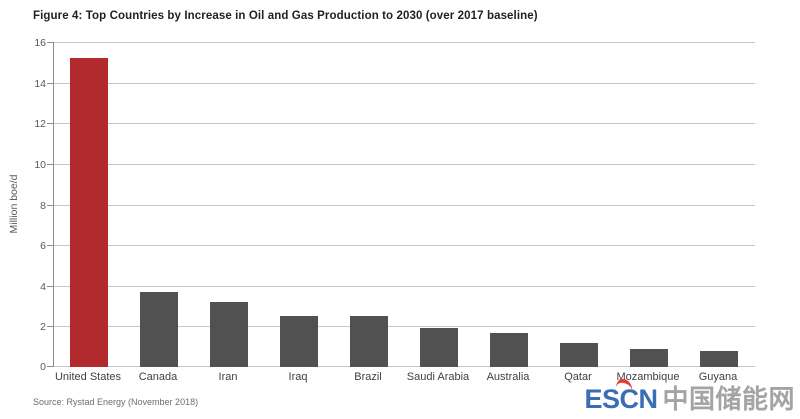  What do you see at coordinates (509, 349) in the screenshot?
I see `bar-australia` at bounding box center [509, 349].